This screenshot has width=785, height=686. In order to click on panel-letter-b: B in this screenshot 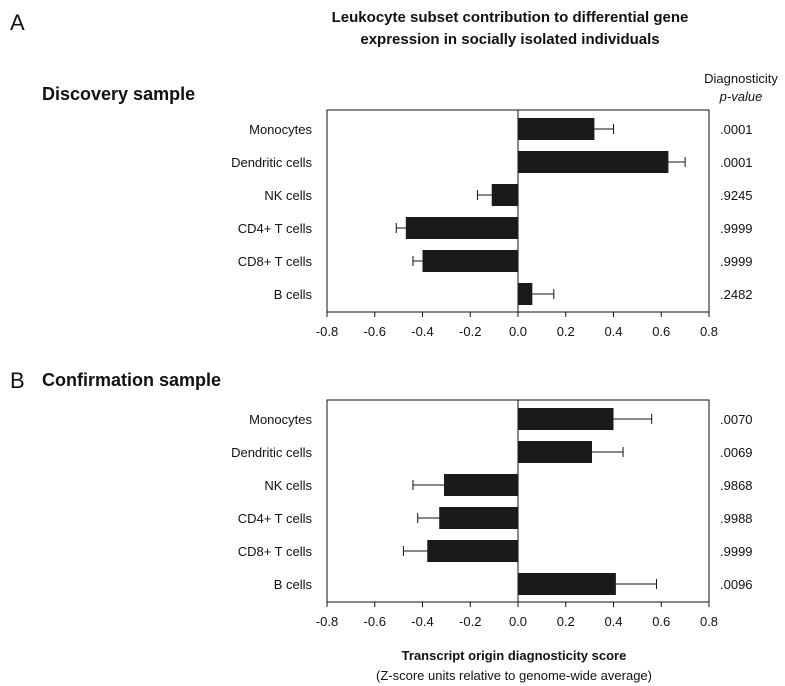, I will do `click(17, 380)`.